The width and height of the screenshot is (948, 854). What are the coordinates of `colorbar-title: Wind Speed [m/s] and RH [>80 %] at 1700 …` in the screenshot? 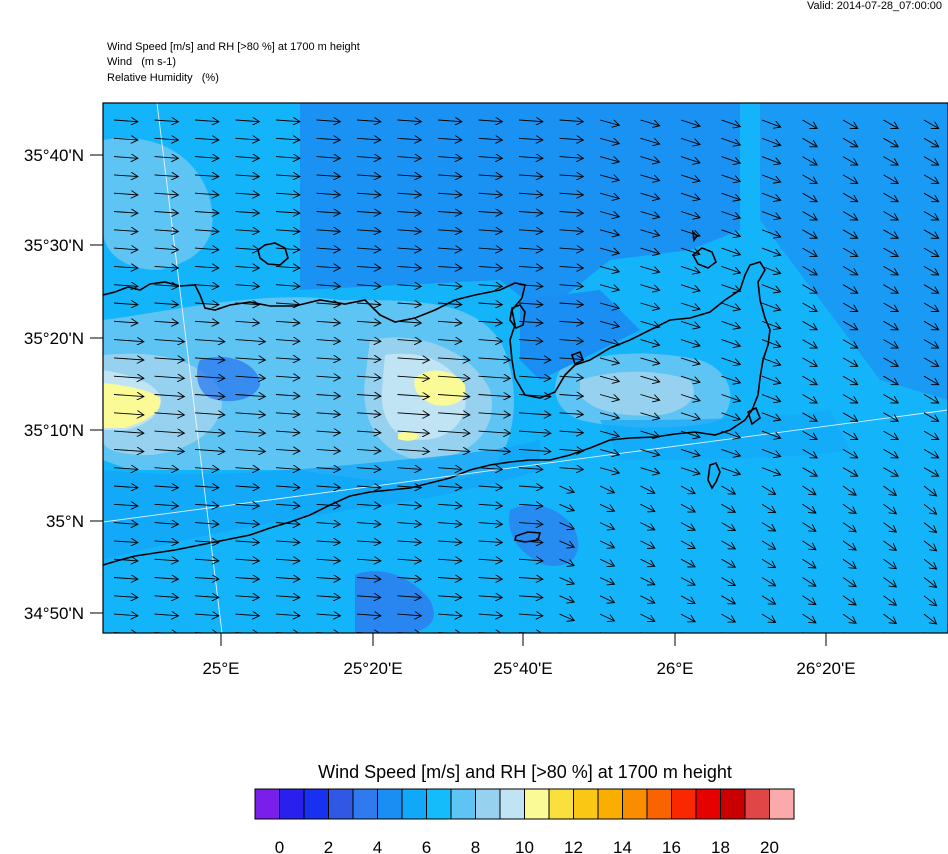 It's located at (525, 772).